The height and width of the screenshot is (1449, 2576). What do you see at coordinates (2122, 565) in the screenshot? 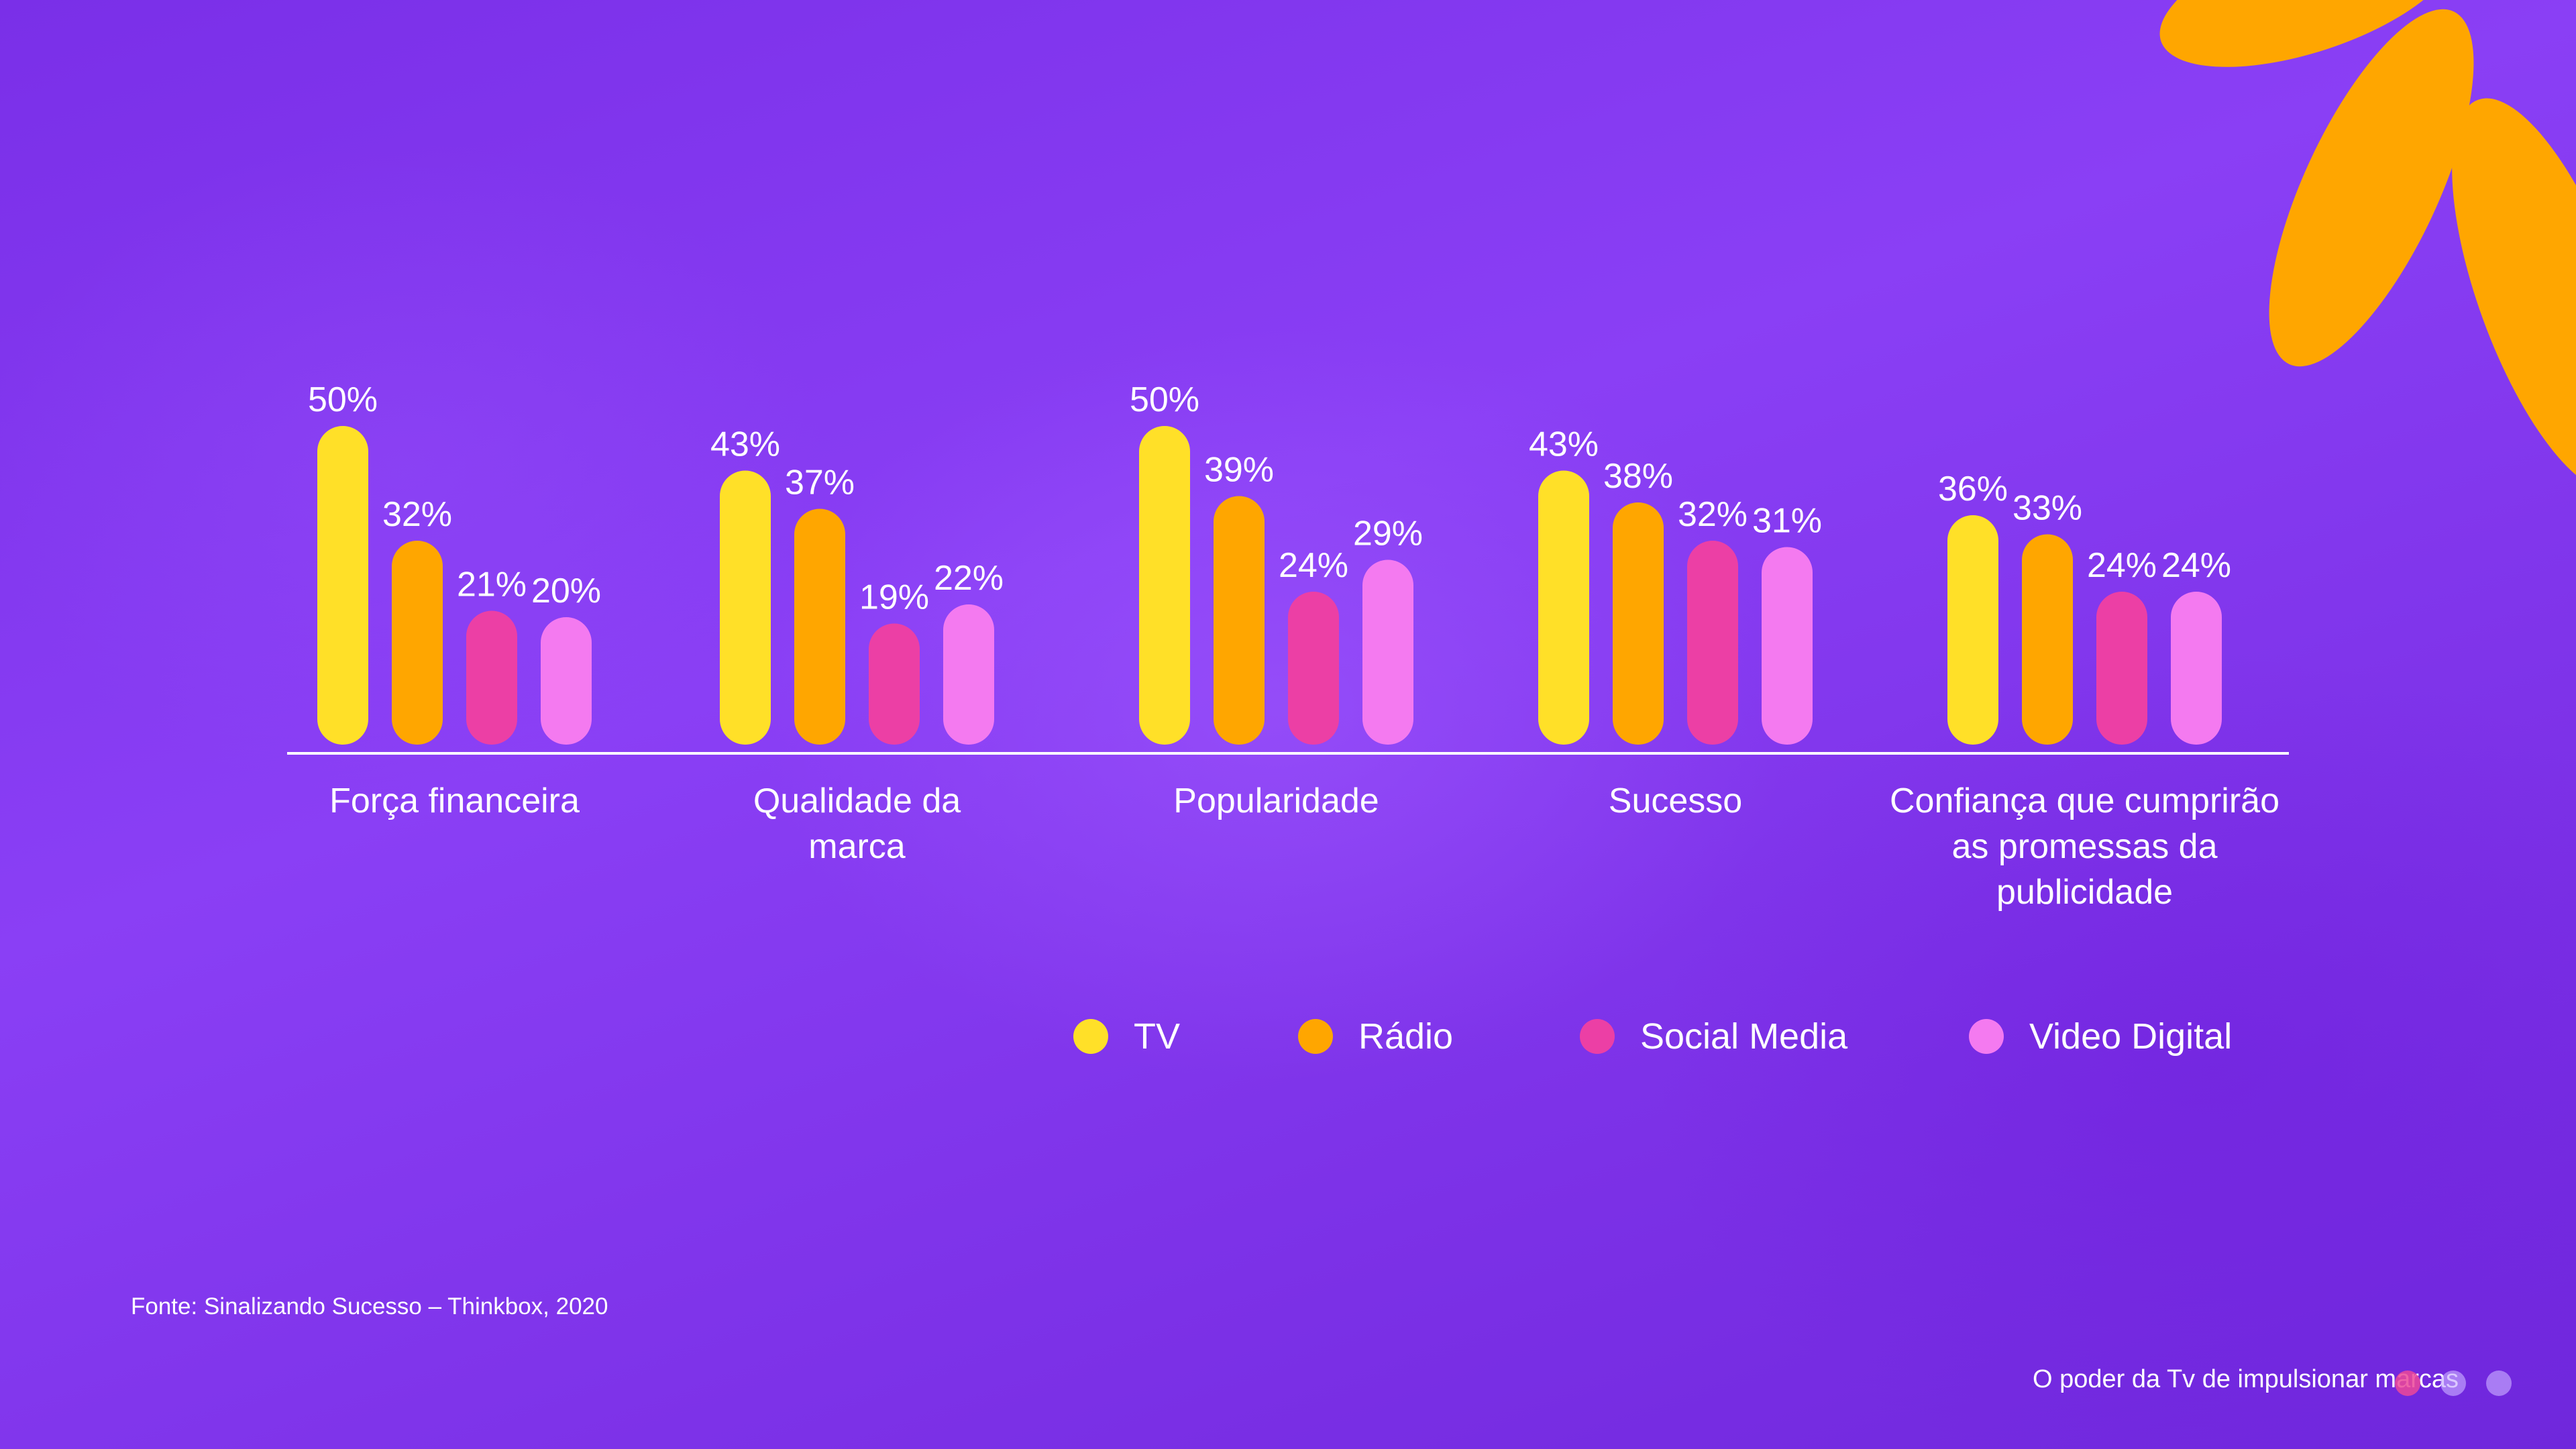
I see `data-label-4-2: 24%` at bounding box center [2122, 565].